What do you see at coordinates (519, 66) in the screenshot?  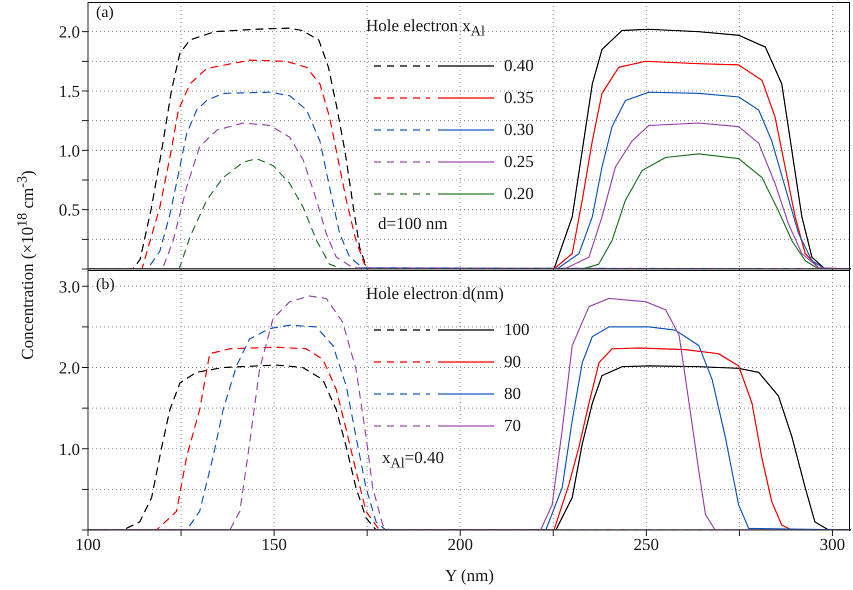 I see `legend-label: 0.40` at bounding box center [519, 66].